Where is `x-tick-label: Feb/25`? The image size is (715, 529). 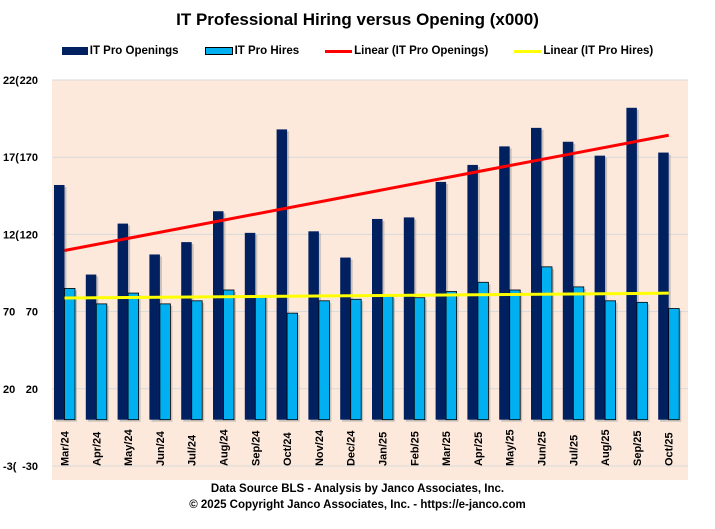
x-tick-label: Feb/25 is located at coordinates (415, 448).